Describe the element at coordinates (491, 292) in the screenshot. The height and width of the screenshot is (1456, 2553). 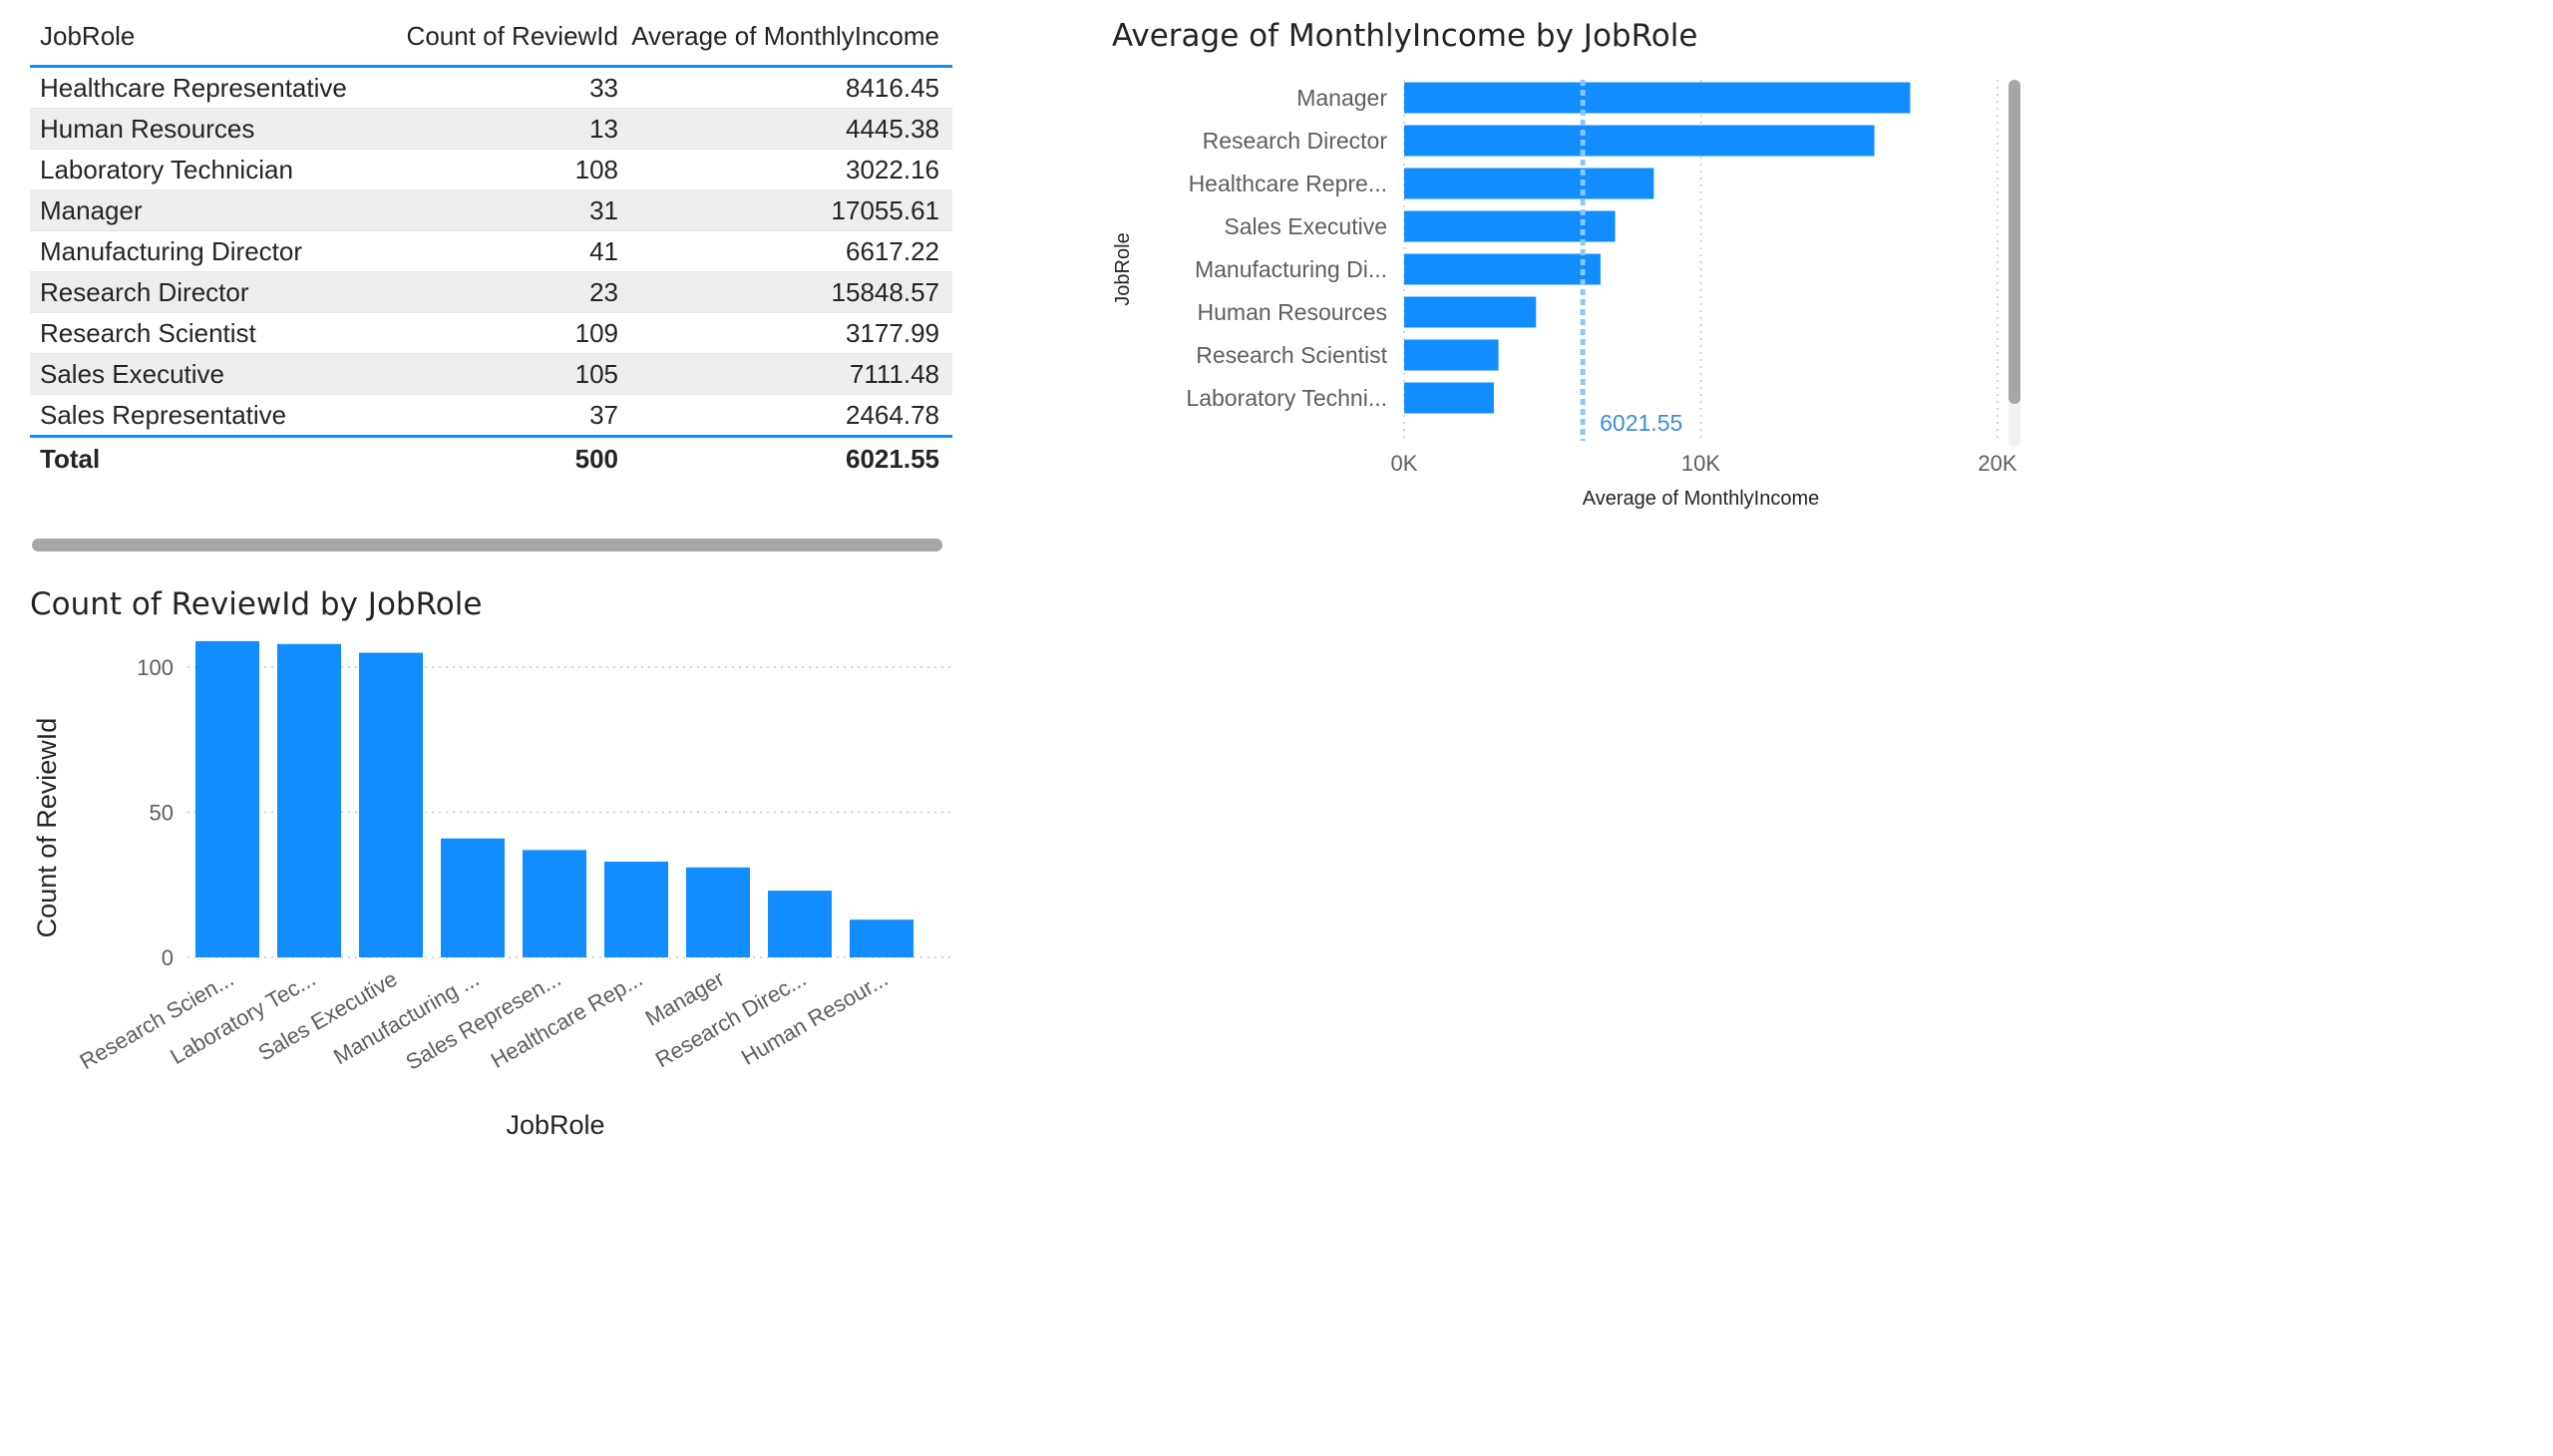
I see `table-row: Research Director 23 15848.57` at that location.